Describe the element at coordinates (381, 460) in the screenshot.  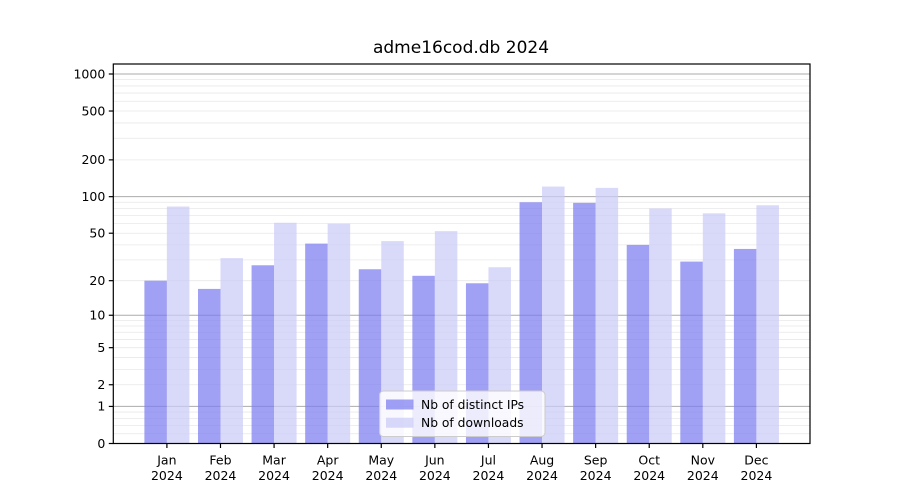
I see `x-tick-label-month: May` at that location.